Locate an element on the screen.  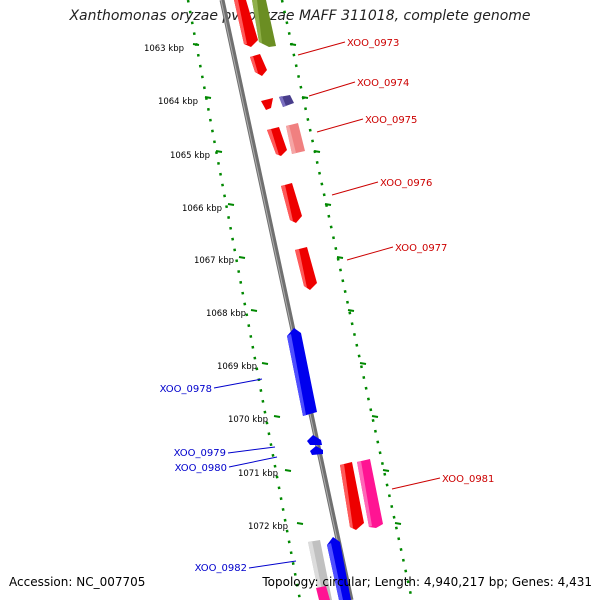
scale-tick-label: 1063 kbp is located at coordinates (164, 49).